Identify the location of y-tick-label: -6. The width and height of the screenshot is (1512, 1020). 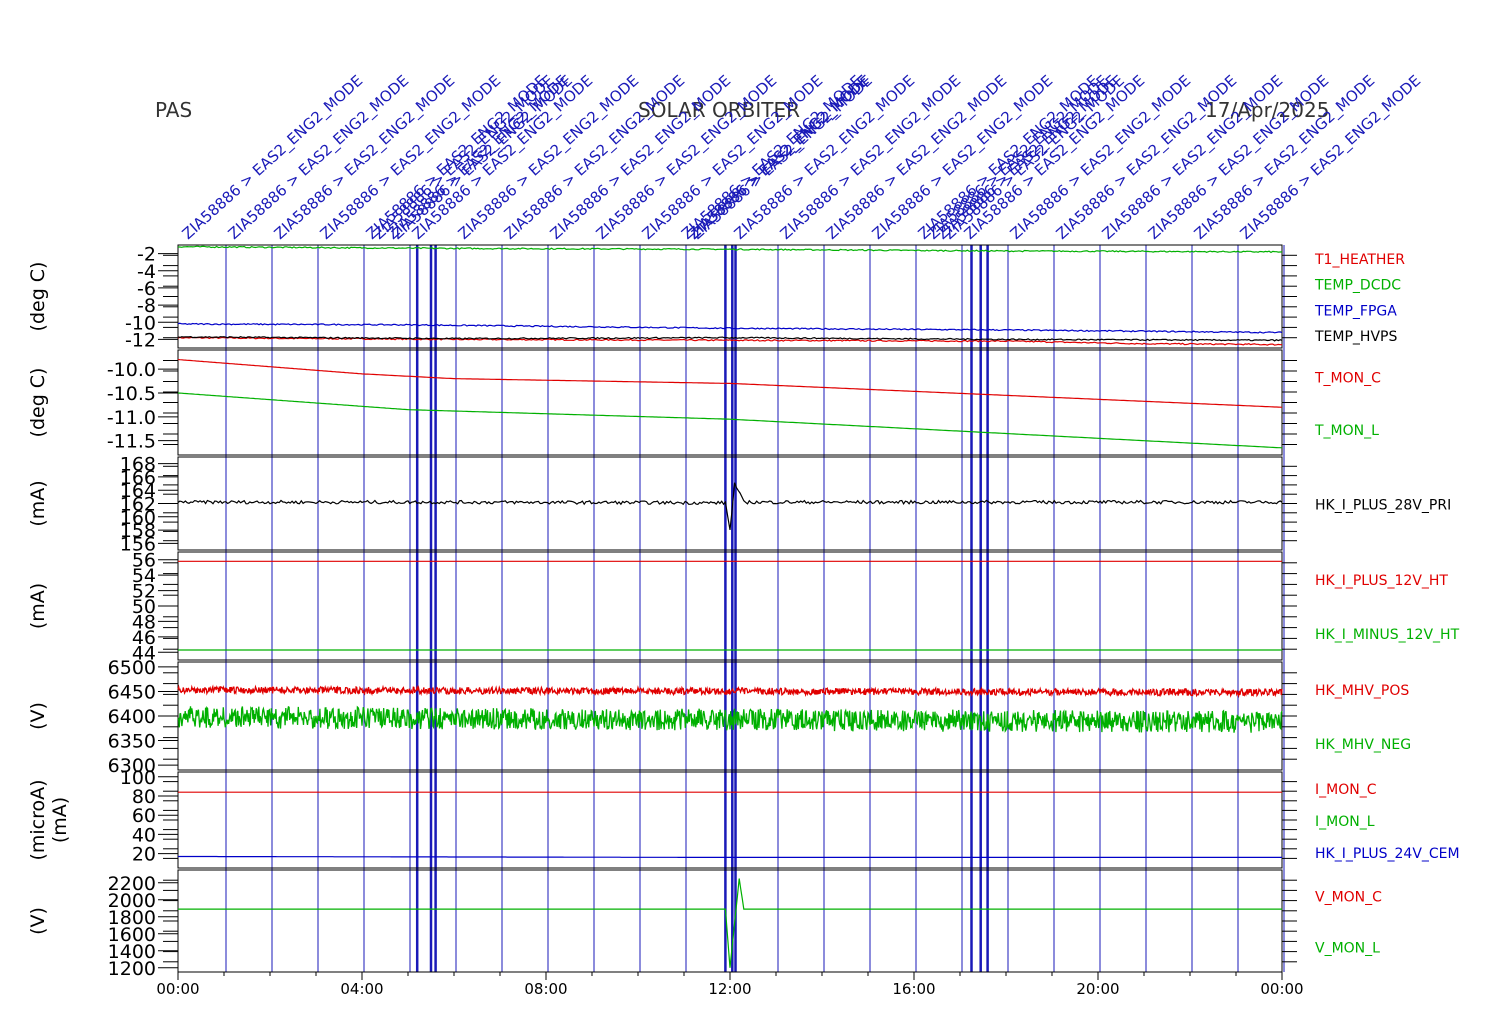
(146, 289).